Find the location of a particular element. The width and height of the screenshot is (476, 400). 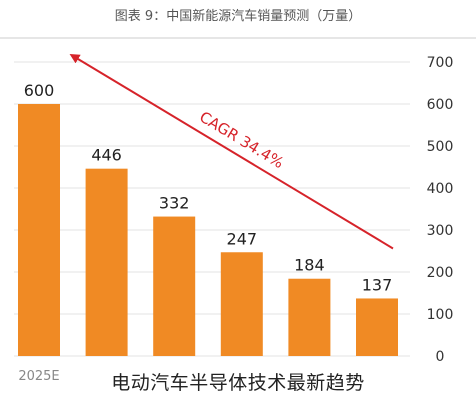

y-tick-label: 600 is located at coordinates (440, 105).